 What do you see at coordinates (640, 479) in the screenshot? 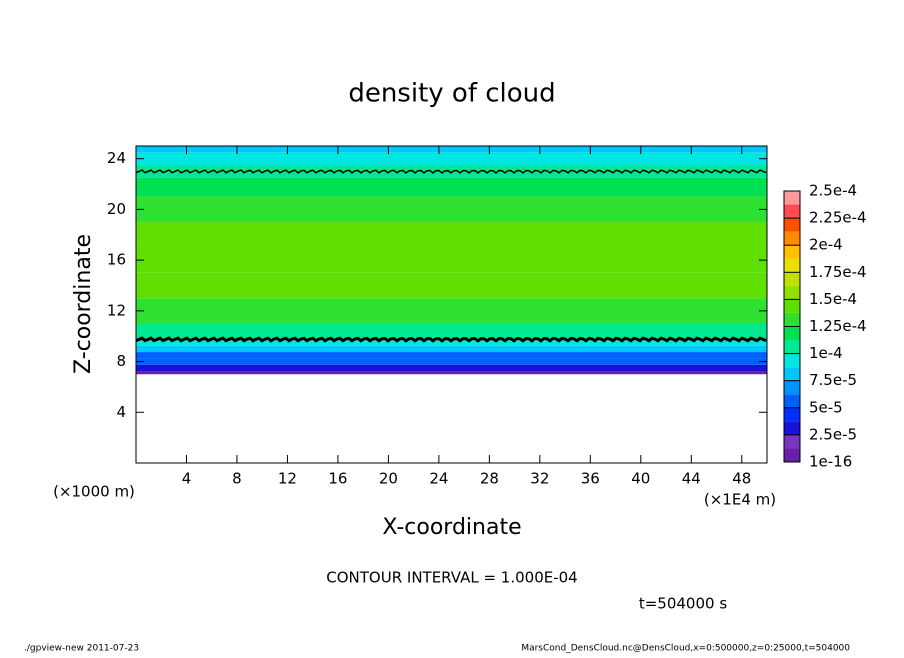
I see `x-tick-label: 40` at bounding box center [640, 479].